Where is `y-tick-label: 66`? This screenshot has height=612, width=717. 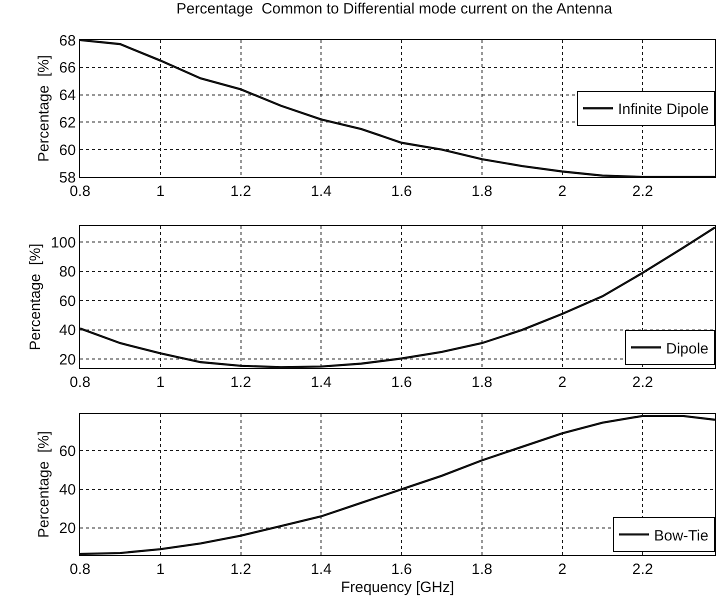 y-tick-label: 66 is located at coordinates (67, 68).